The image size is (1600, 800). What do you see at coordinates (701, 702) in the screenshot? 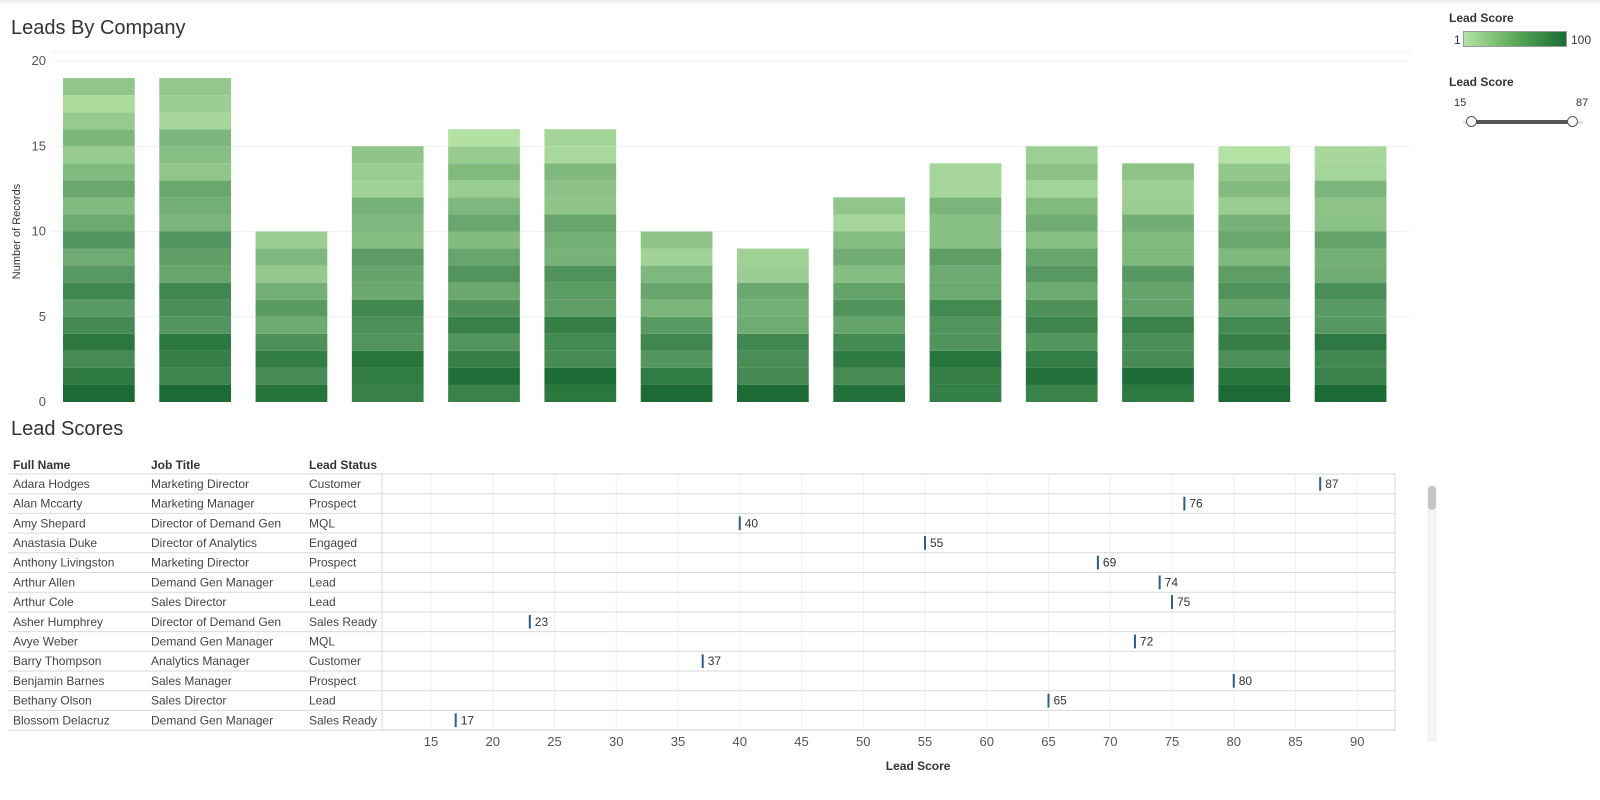
I see `table-row: Bethany Olson Sales Director Lead 65` at bounding box center [701, 702].